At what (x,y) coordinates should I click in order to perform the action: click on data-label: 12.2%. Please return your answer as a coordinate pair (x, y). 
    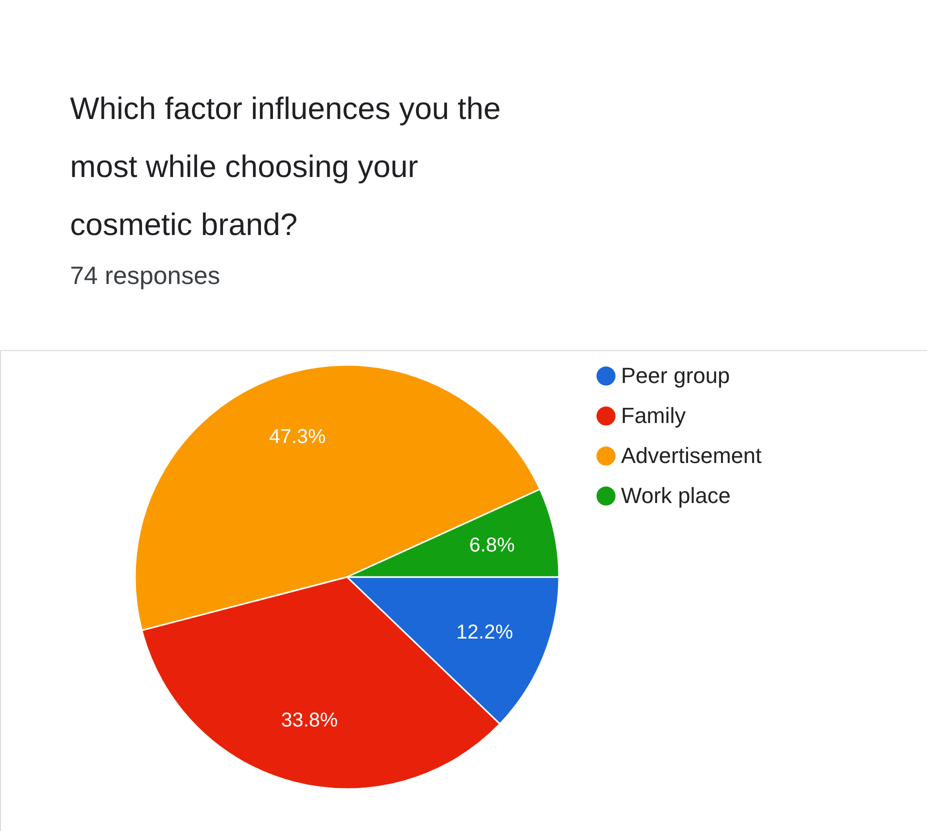
    Looking at the image, I should click on (485, 632).